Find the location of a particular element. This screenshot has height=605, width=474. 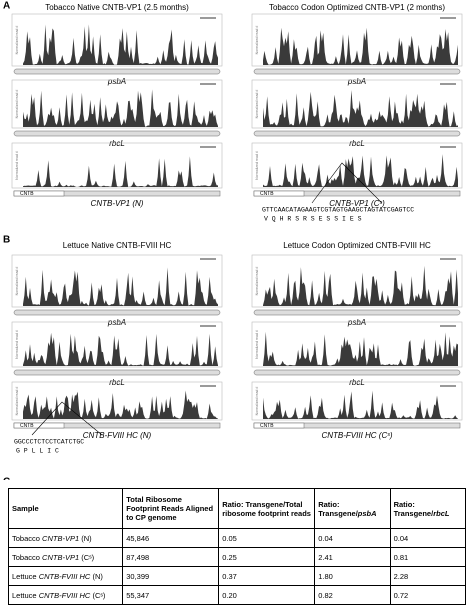

table-cell: 45,846 is located at coordinates (171, 538).